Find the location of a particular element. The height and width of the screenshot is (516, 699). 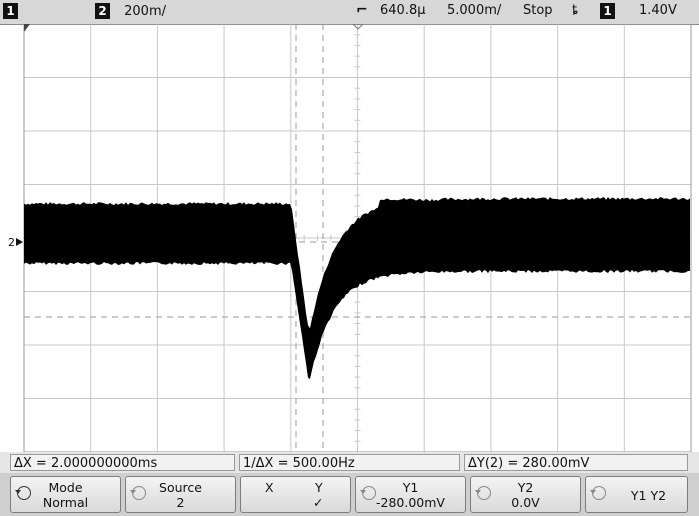

check-icon: ✓ is located at coordinates (318, 502).